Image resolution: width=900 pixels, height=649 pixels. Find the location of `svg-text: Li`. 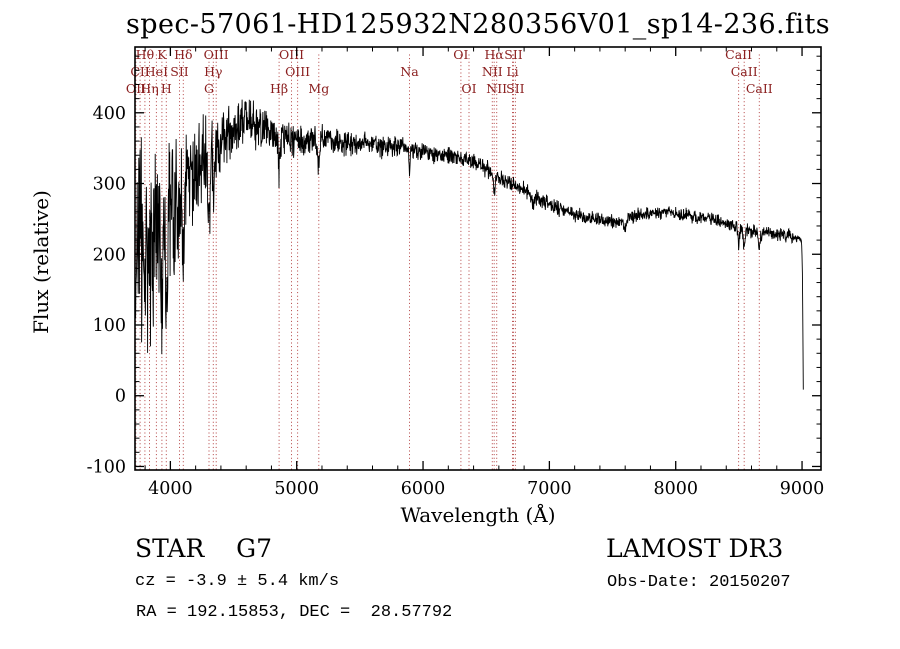

svg-text: Li is located at coordinates (512, 71).